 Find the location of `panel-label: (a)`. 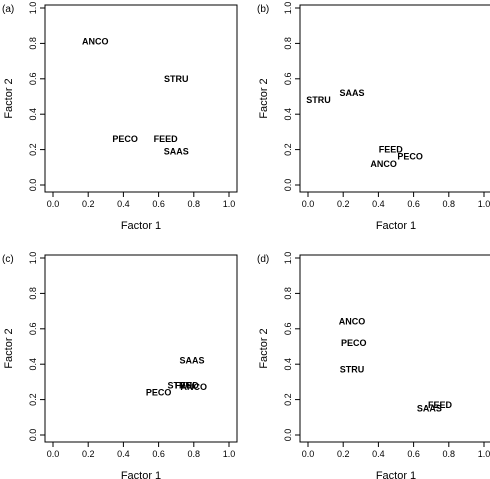

panel-label: (a) is located at coordinates (8, 9).